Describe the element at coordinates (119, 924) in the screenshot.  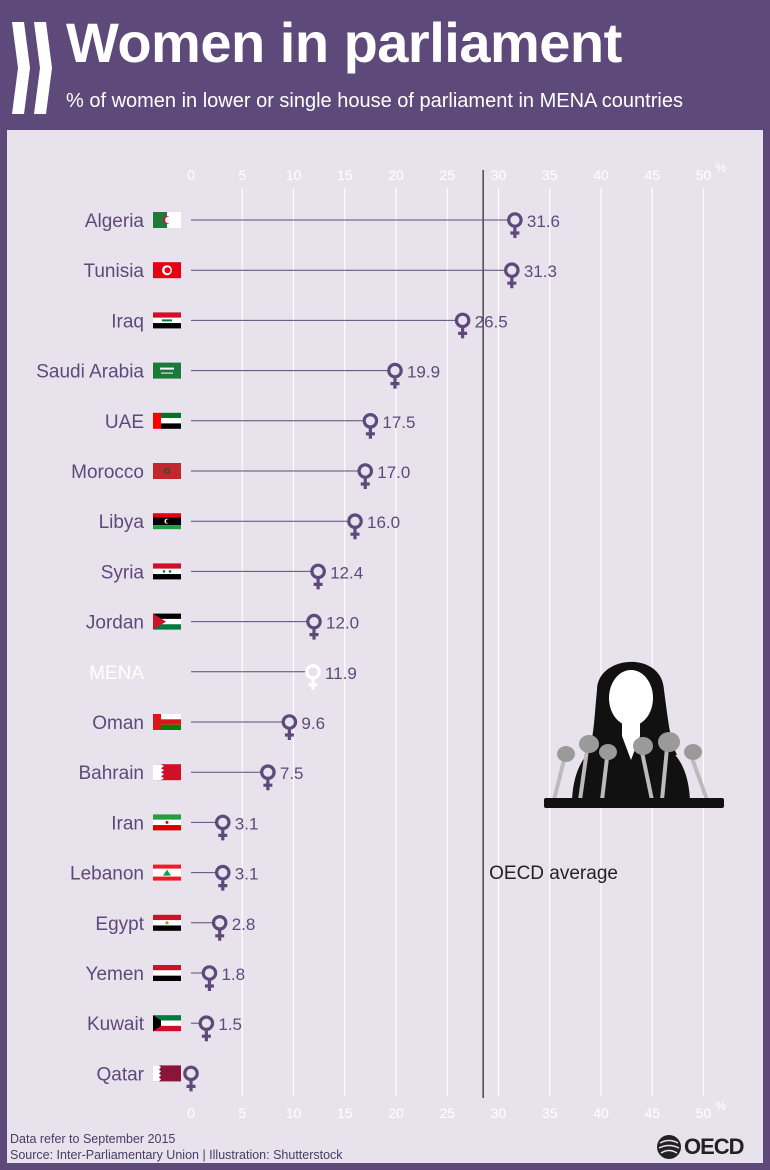
I see `category-label: Egypt` at that location.